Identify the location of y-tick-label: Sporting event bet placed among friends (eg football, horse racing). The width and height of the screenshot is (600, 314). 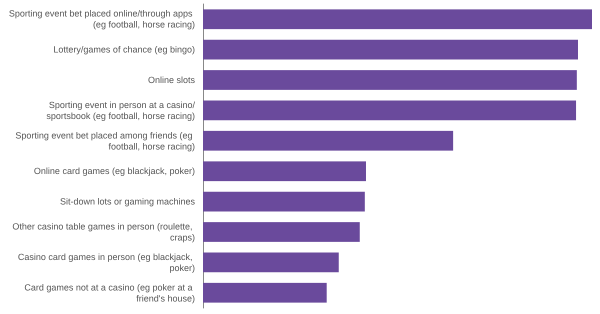
(105, 141).